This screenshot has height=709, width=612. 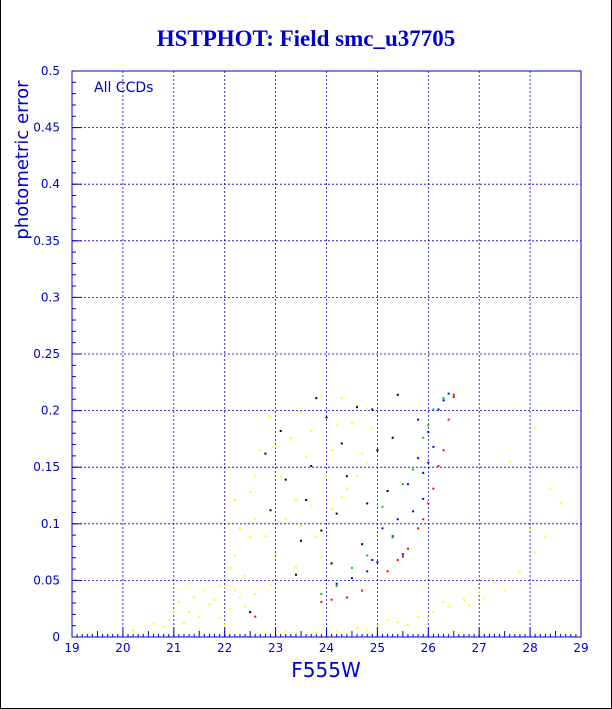 What do you see at coordinates (46, 580) in the screenshot?
I see `y-tick-label: 0.05` at bounding box center [46, 580].